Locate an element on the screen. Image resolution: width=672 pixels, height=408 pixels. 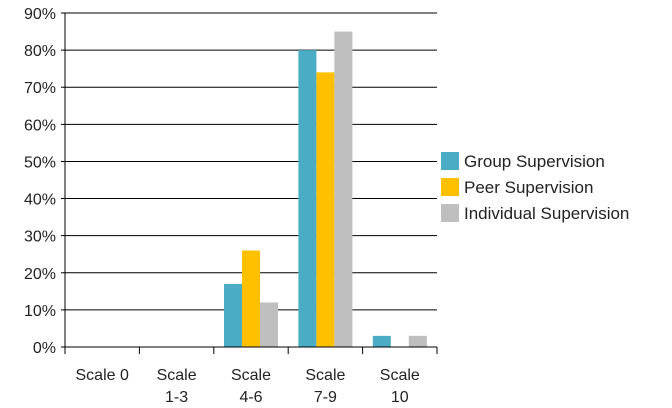
x-axis: Scale 0 Scale 1-3 Scale 4-6 Scale 7-9 Scale 10 is located at coordinates (251, 376).